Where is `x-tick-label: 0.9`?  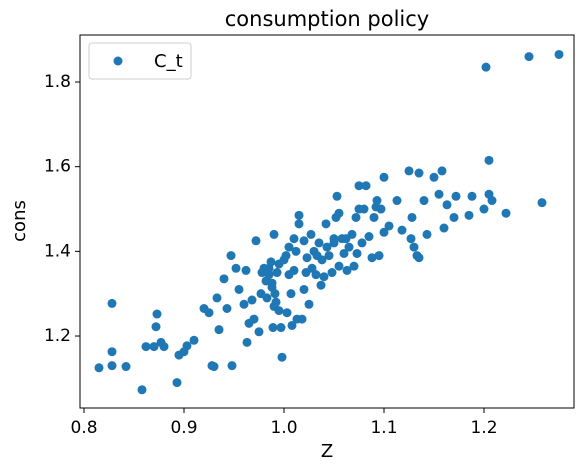 x-tick-label: 0.9 is located at coordinates (183, 428).